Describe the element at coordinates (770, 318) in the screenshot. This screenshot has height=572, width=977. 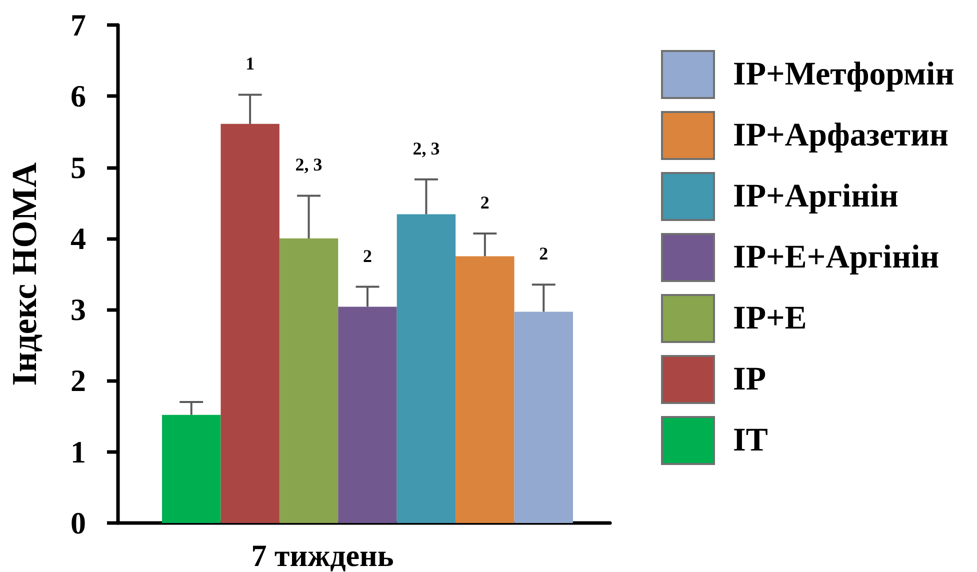
I see `legend-label: IP+E` at that location.